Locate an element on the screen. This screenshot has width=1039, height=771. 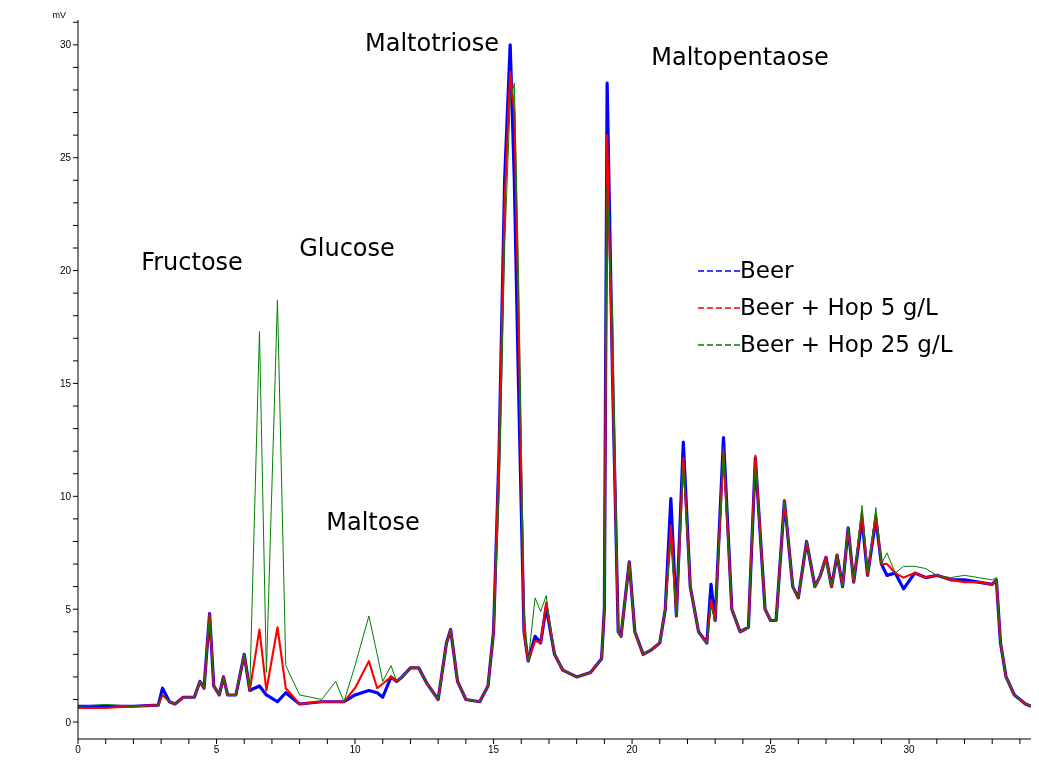
y-tick-label: 20 is located at coordinates (65, 271).